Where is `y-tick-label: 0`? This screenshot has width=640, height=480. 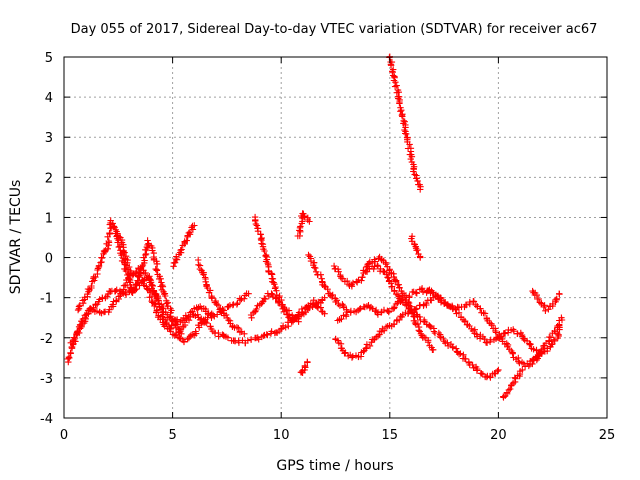
y-tick-label: 0 is located at coordinates (49, 259).